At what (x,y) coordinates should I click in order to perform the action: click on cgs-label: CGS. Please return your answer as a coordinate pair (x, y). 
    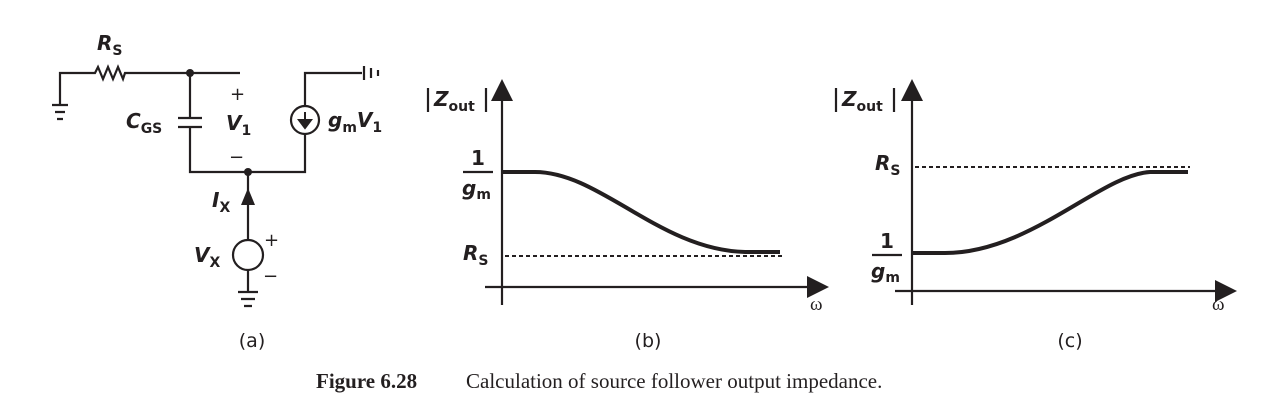
    Looking at the image, I should click on (144, 123).